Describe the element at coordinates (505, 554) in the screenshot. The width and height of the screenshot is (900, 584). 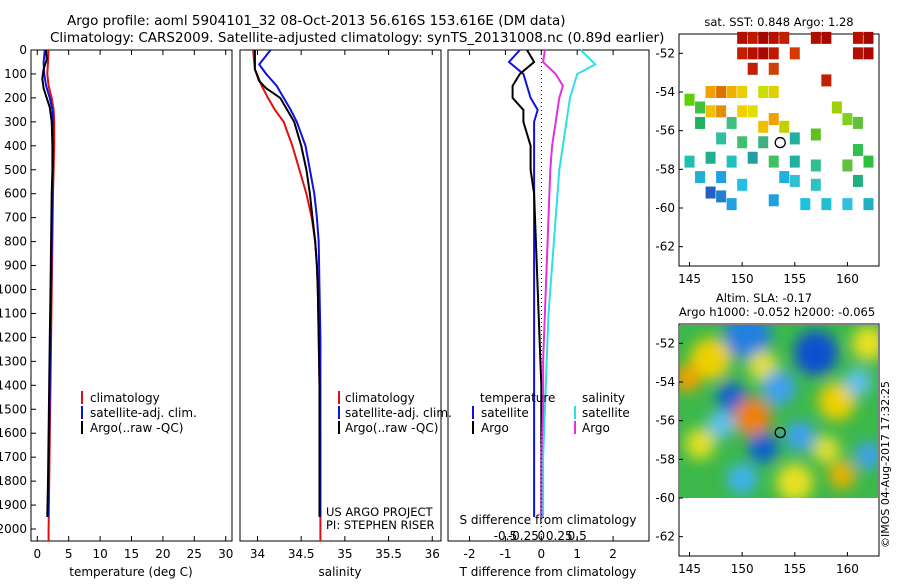
I see `x-tick-label: -1` at that location.